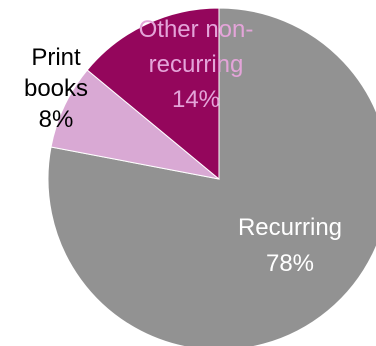 This screenshot has height=346, width=376. I want to click on slice-label-1-line-0: Print, so click(56, 57).